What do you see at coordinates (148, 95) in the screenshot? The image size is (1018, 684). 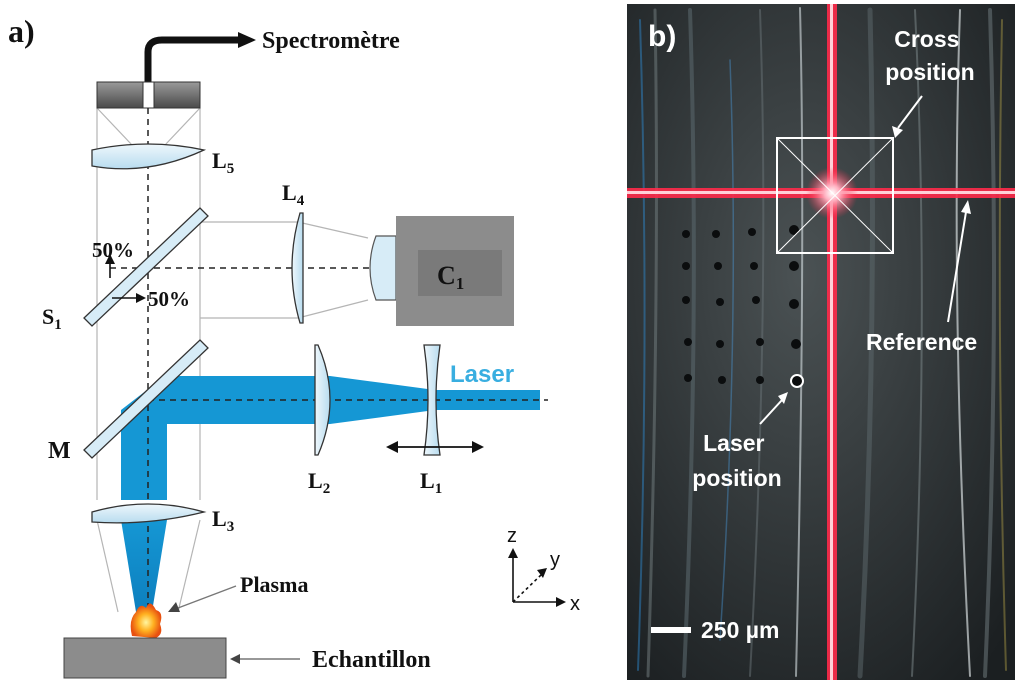 I see `entrance-slit` at bounding box center [148, 95].